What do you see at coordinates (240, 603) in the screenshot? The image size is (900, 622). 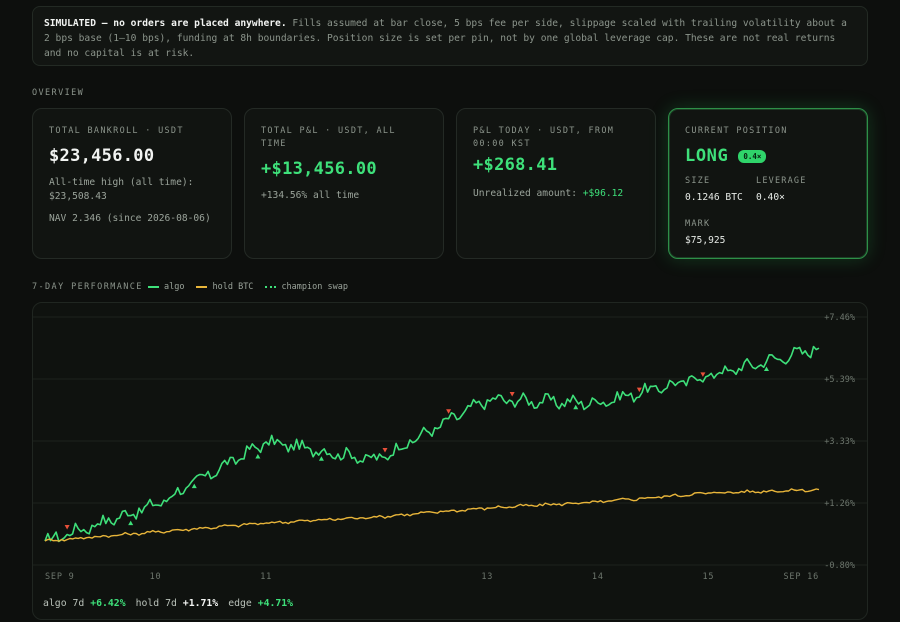 I see `edge-label: edge` at bounding box center [240, 603].